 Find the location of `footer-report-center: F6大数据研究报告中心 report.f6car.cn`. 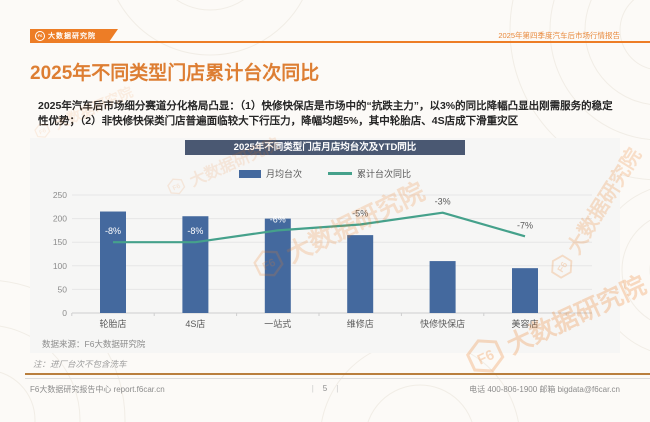

footer-report-center: F6大数据研究报告中心 report.f6car.cn is located at coordinates (97, 389).